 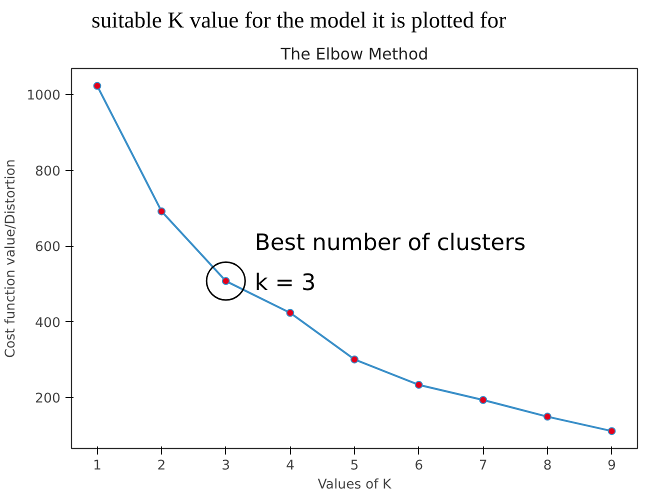 I want to click on x-tick-label: 7, so click(x=483, y=466).